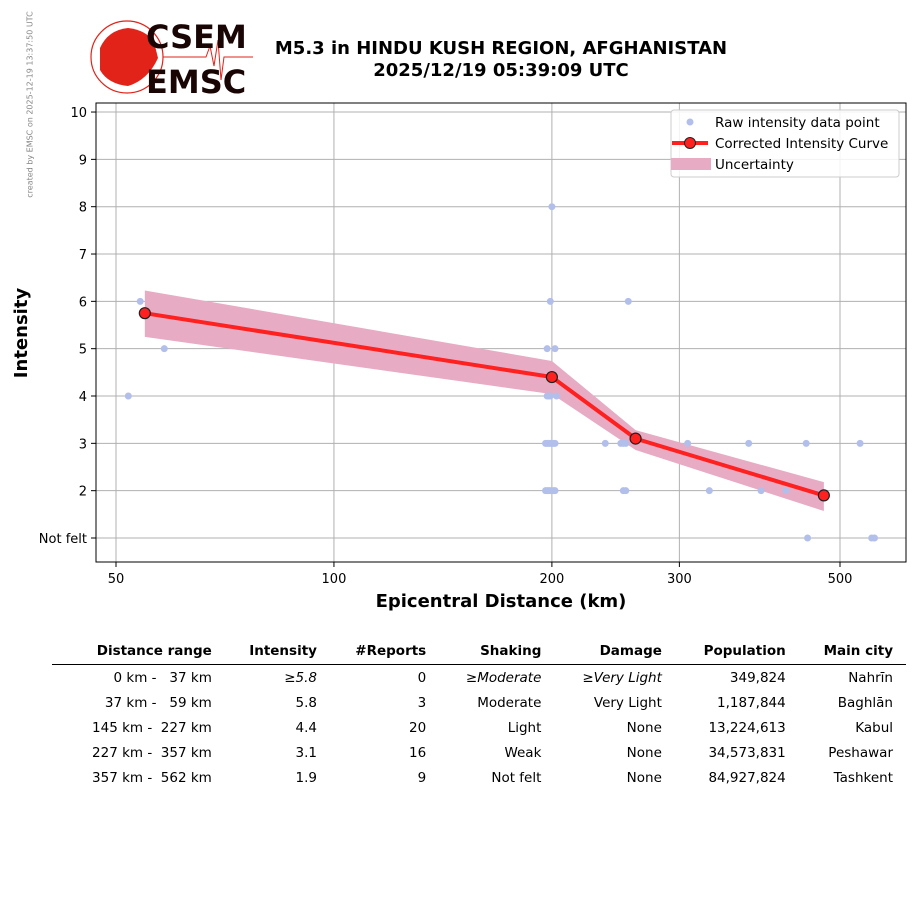  What do you see at coordinates (797, 123) in the screenshot?
I see `legend-raw: Raw intensity data point` at bounding box center [797, 123].